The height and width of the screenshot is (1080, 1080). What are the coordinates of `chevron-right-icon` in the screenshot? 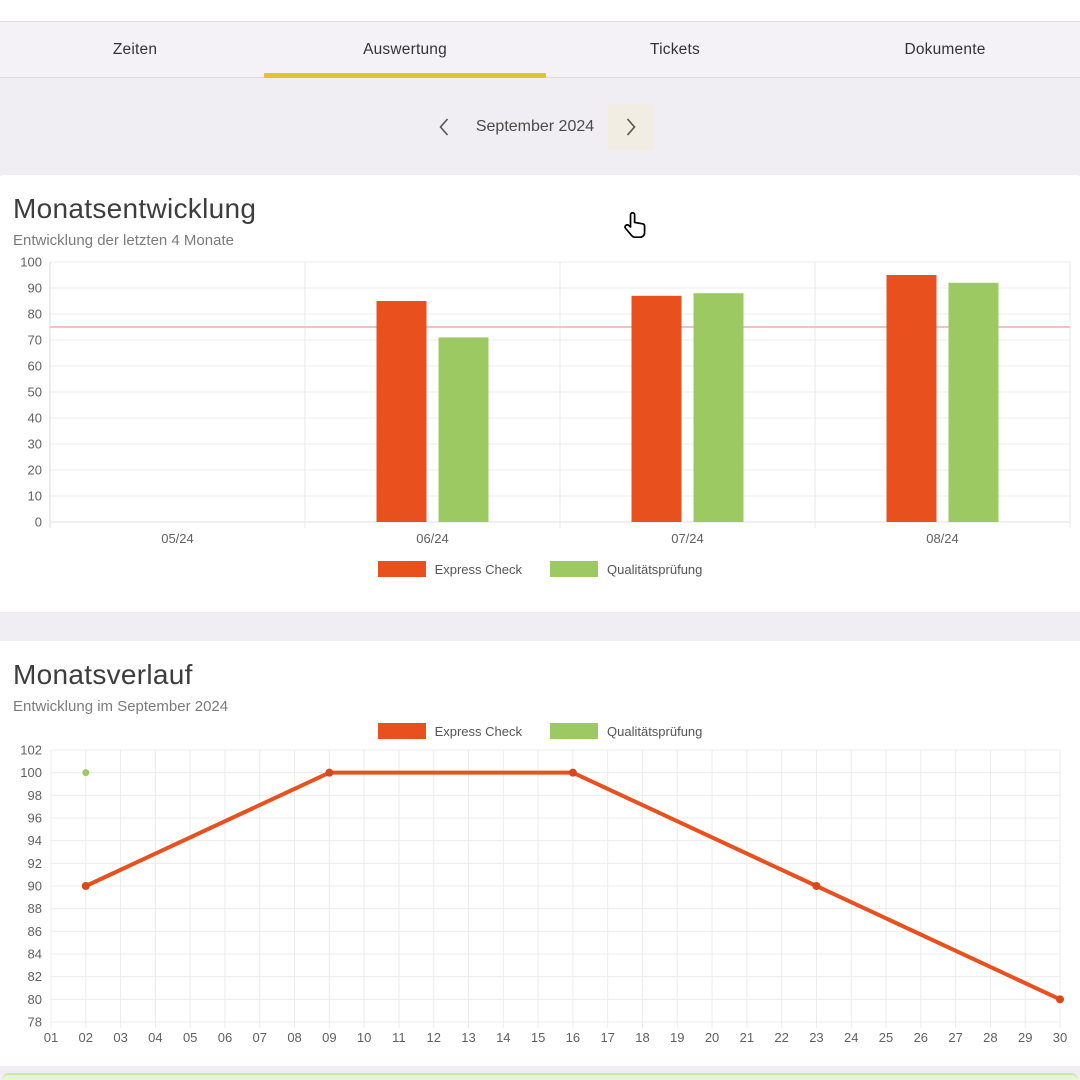 It's located at (631, 126).